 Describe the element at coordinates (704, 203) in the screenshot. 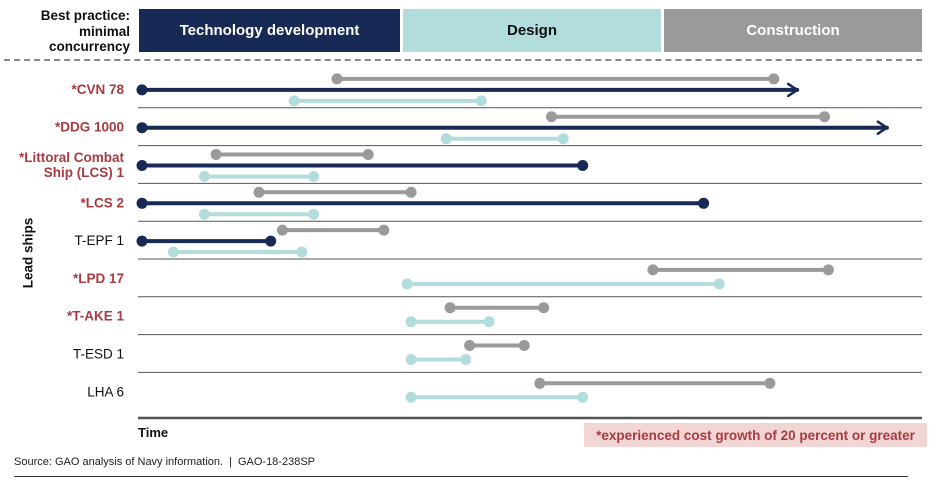

I see `ship-3-technology-end-dot` at that location.